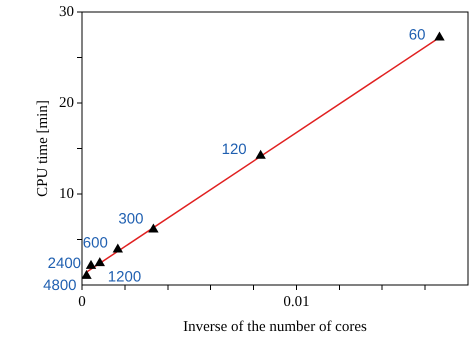 The width and height of the screenshot is (474, 340). What do you see at coordinates (275, 326) in the screenshot?
I see `x-axis-title: Inverse of the number of cores` at bounding box center [275, 326].